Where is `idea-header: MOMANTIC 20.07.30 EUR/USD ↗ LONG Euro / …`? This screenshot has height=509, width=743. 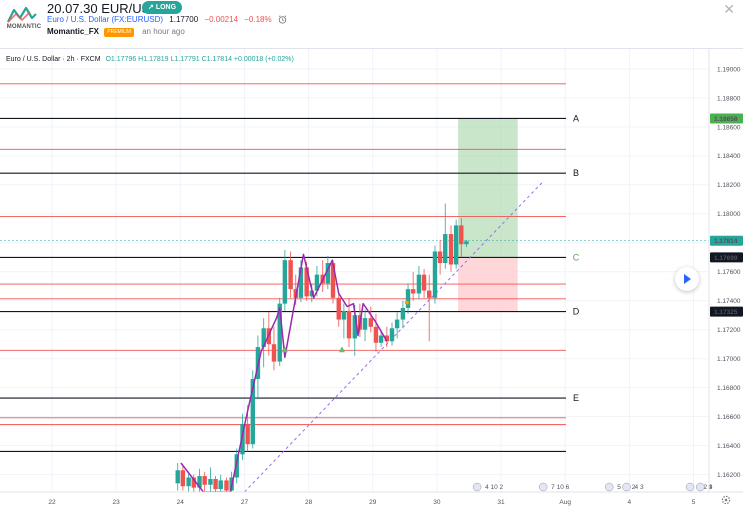 idea-header: MOMANTIC 20.07.30 EUR/USD ↗ LONG Euro / … is located at coordinates (371, 22).